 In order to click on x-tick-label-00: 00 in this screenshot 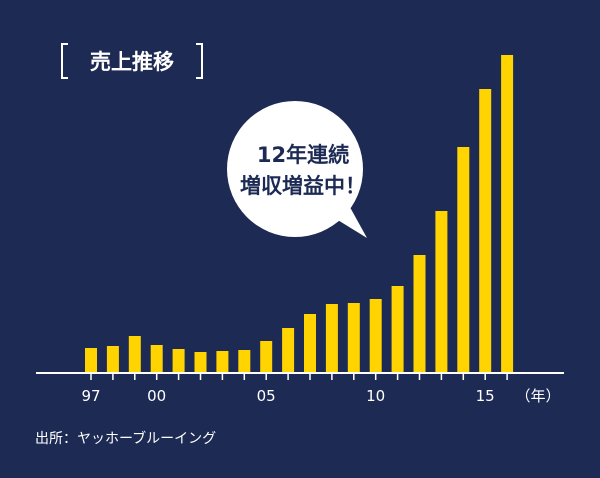, I will do `click(156, 396)`.